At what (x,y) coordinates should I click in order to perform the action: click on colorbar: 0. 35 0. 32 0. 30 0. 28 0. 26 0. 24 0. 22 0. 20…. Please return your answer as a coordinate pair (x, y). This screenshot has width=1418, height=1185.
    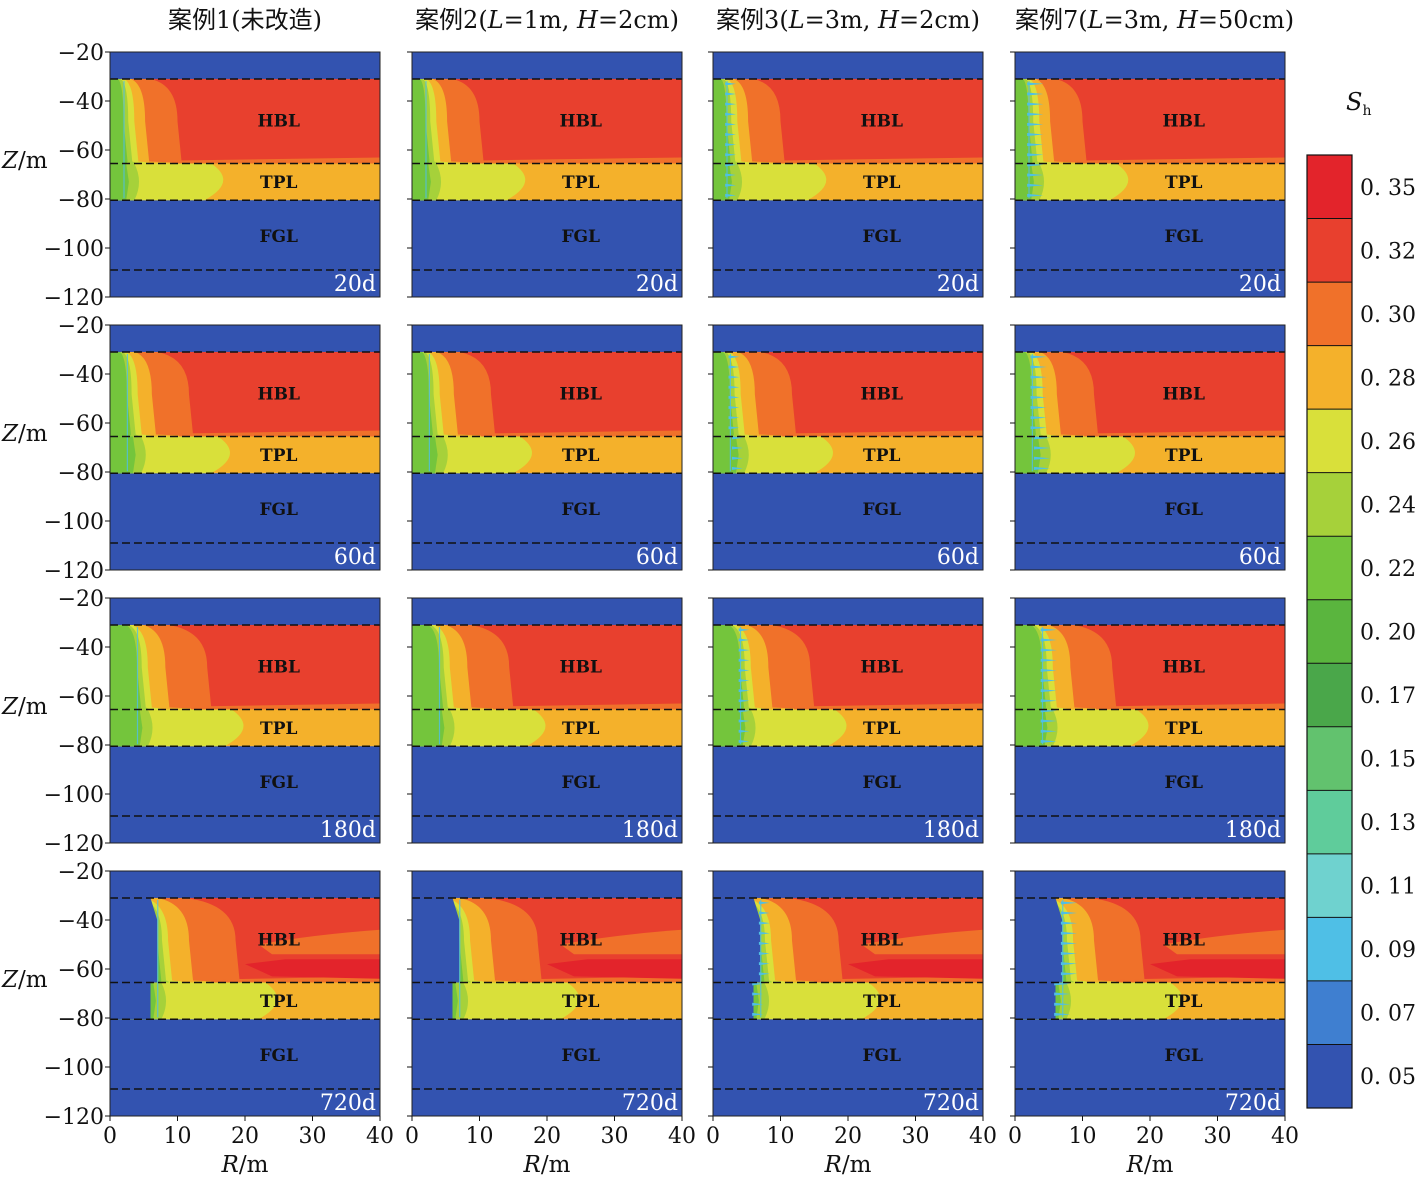
    Looking at the image, I should click on (1361, 598).